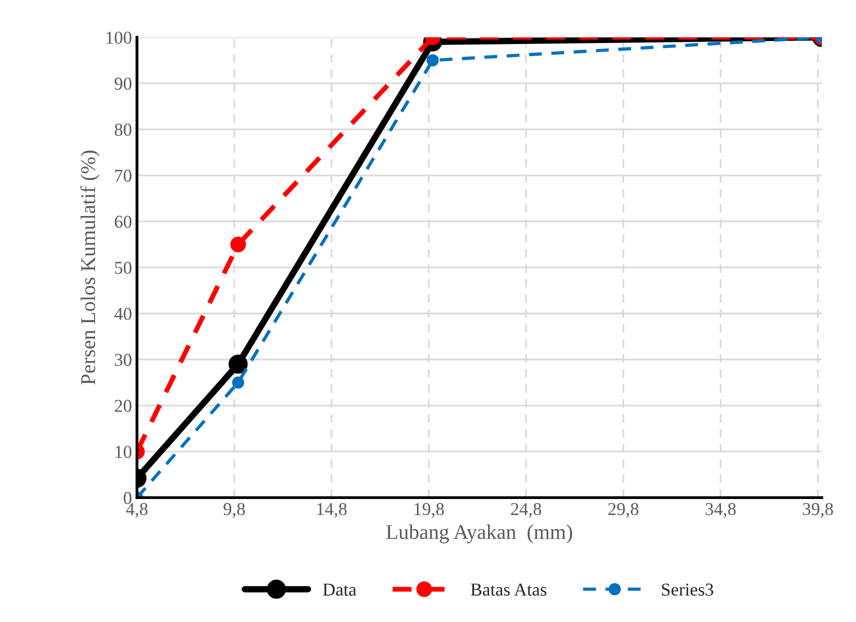 This screenshot has height=622, width=856. I want to click on y-tick-label: 100, so click(119, 38).